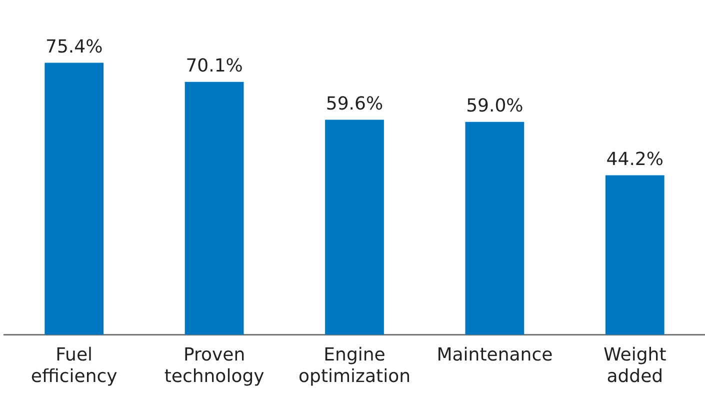 This screenshot has width=705, height=400. Describe the element at coordinates (74, 365) in the screenshot. I see `x-tick-label: Fuel efficiency` at that location.